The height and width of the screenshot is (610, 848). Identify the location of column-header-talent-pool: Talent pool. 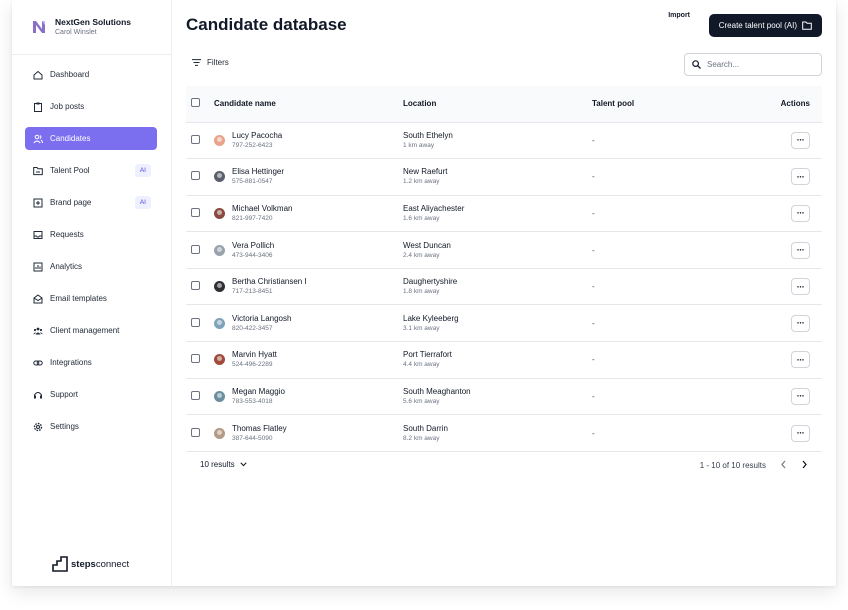
(672, 104).